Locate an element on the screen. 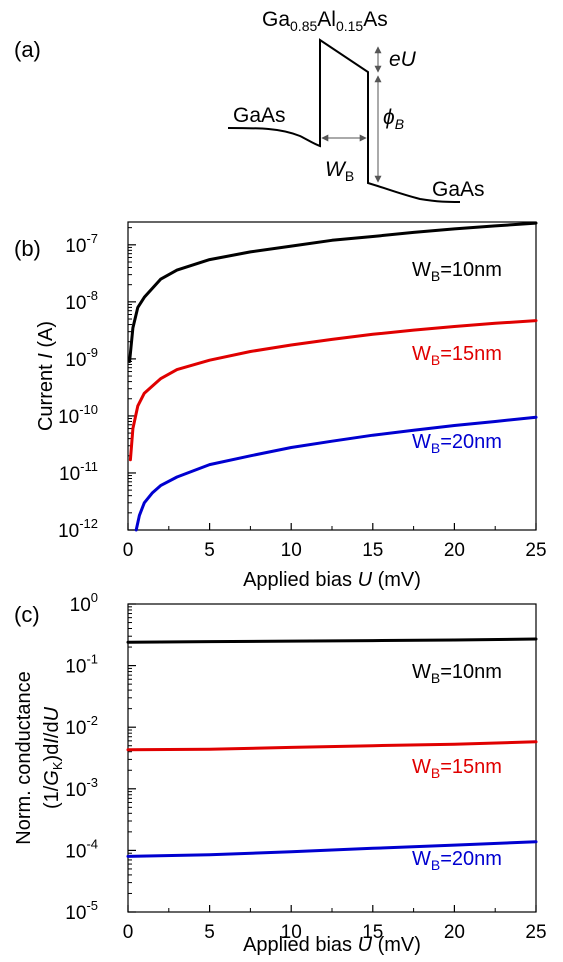  right-material-label: GaAs is located at coordinates (458, 189).